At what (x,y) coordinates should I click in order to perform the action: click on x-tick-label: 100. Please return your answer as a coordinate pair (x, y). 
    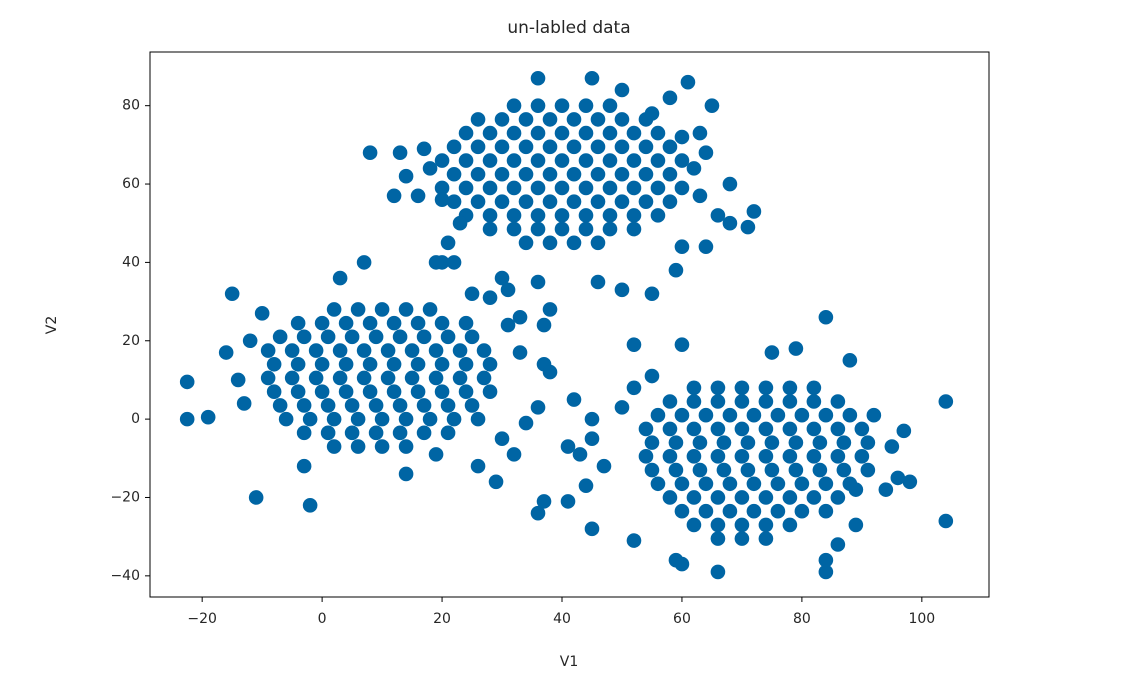
    Looking at the image, I should click on (921, 619).